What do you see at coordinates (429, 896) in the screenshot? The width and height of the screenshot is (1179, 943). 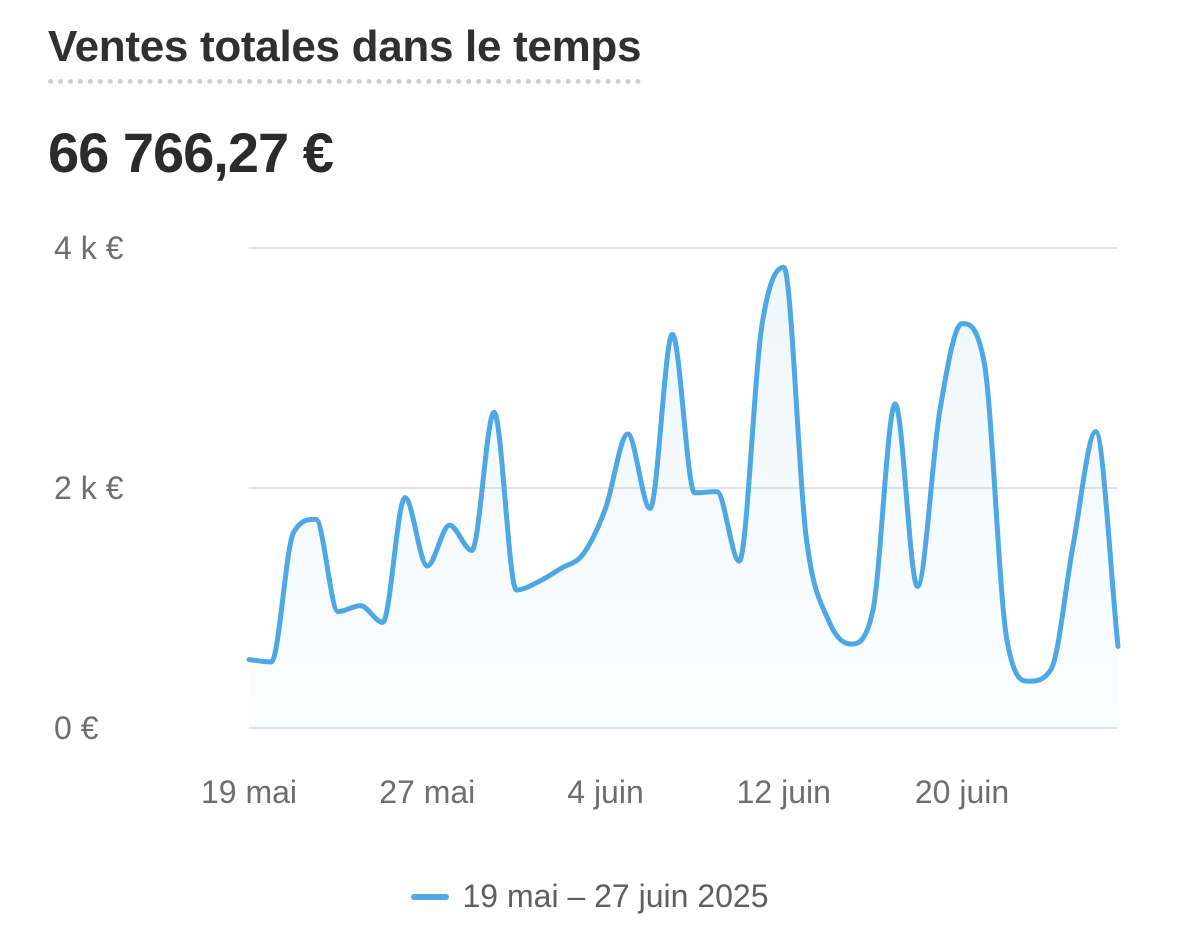 I see `legend-swatch` at bounding box center [429, 896].